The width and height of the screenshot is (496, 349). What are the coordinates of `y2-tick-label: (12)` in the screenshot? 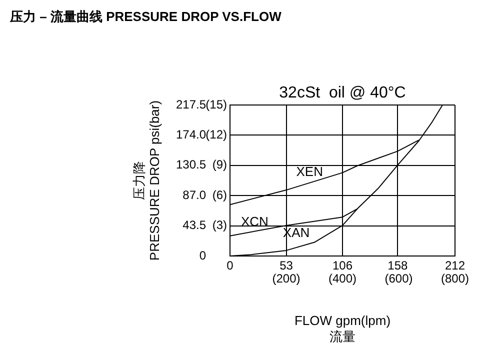 It's located at (216, 135).